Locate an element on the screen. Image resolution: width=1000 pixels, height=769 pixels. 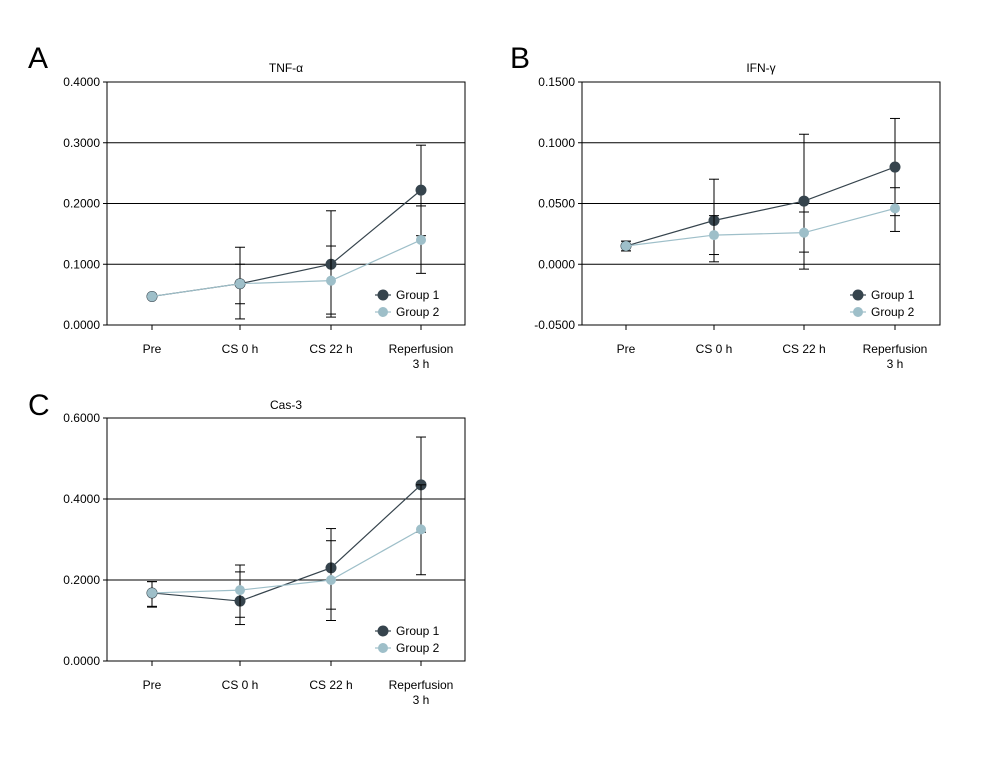
chart-title: Cas-3 is located at coordinates (286, 405).